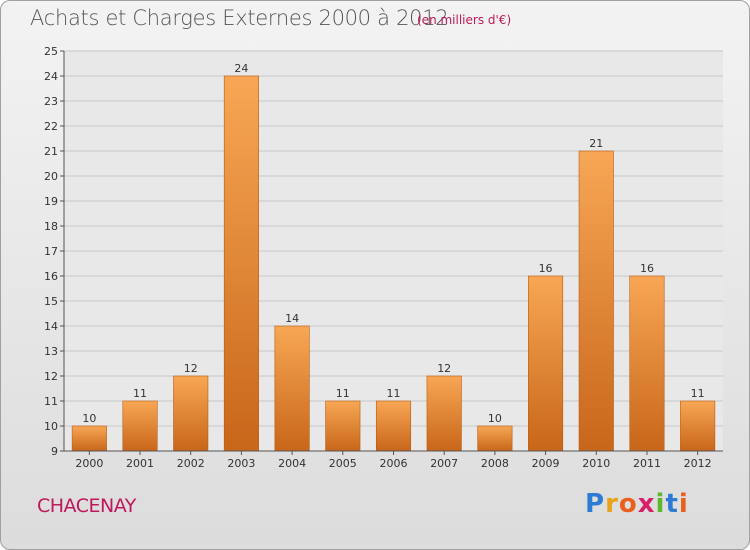  I want to click on data-label: 14, so click(292, 318).